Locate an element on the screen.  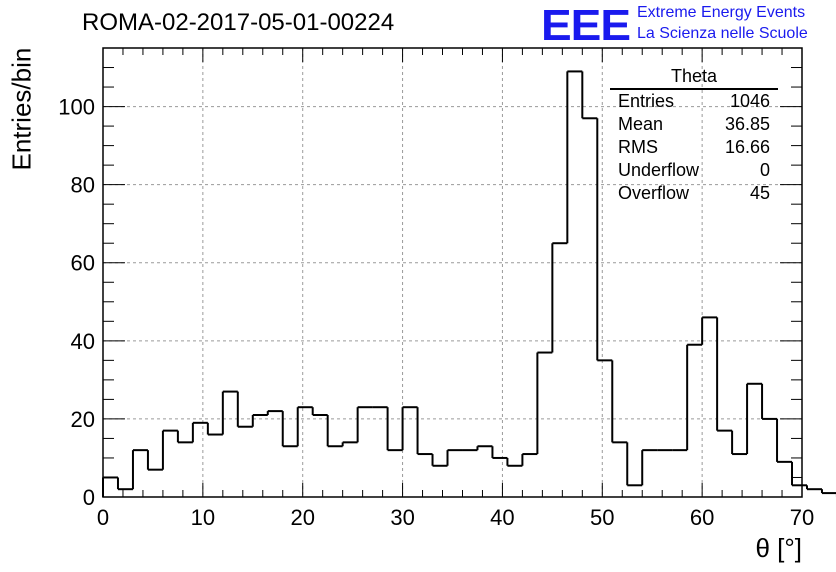
x-tick-label: 70 is located at coordinates (802, 517).